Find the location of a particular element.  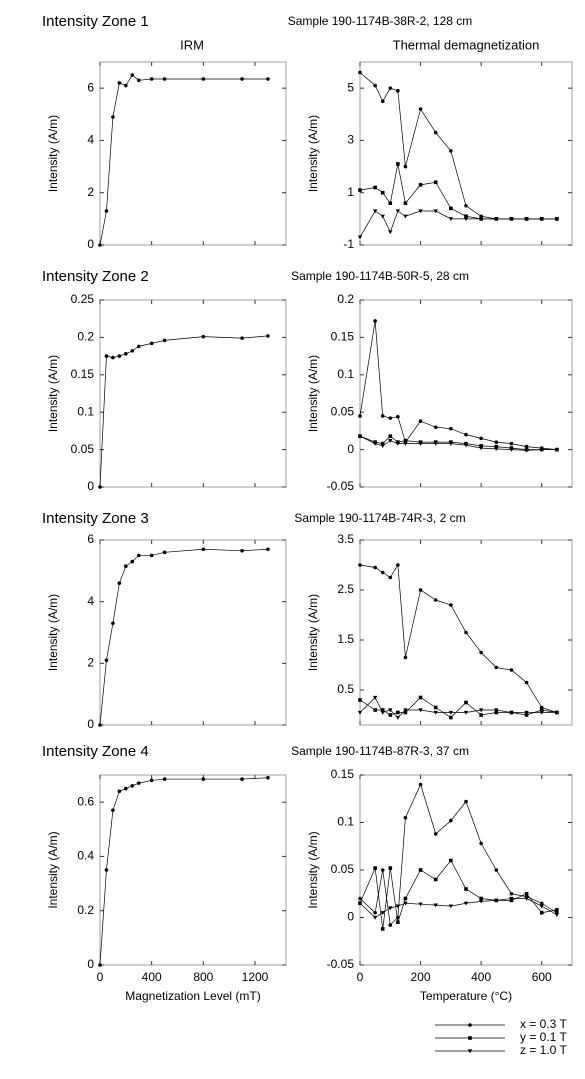

y-tick-label: 0.25 is located at coordinates (83, 299).